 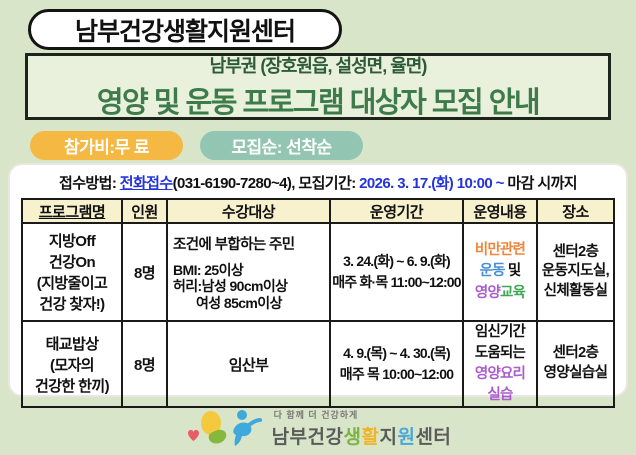 What do you see at coordinates (396, 211) in the screenshot?
I see `col-header-period: 운영기간` at bounding box center [396, 211].